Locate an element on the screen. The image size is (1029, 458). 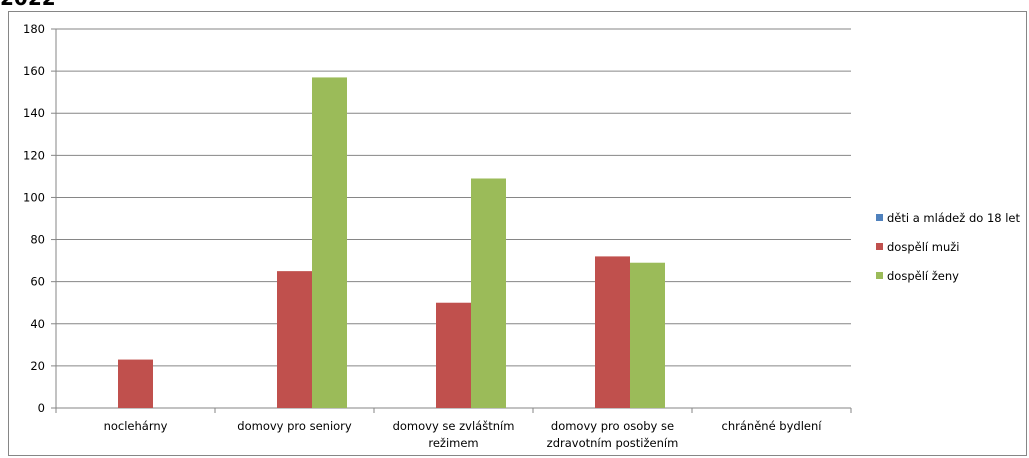
legend-label: dospělí ženy is located at coordinates (923, 275).